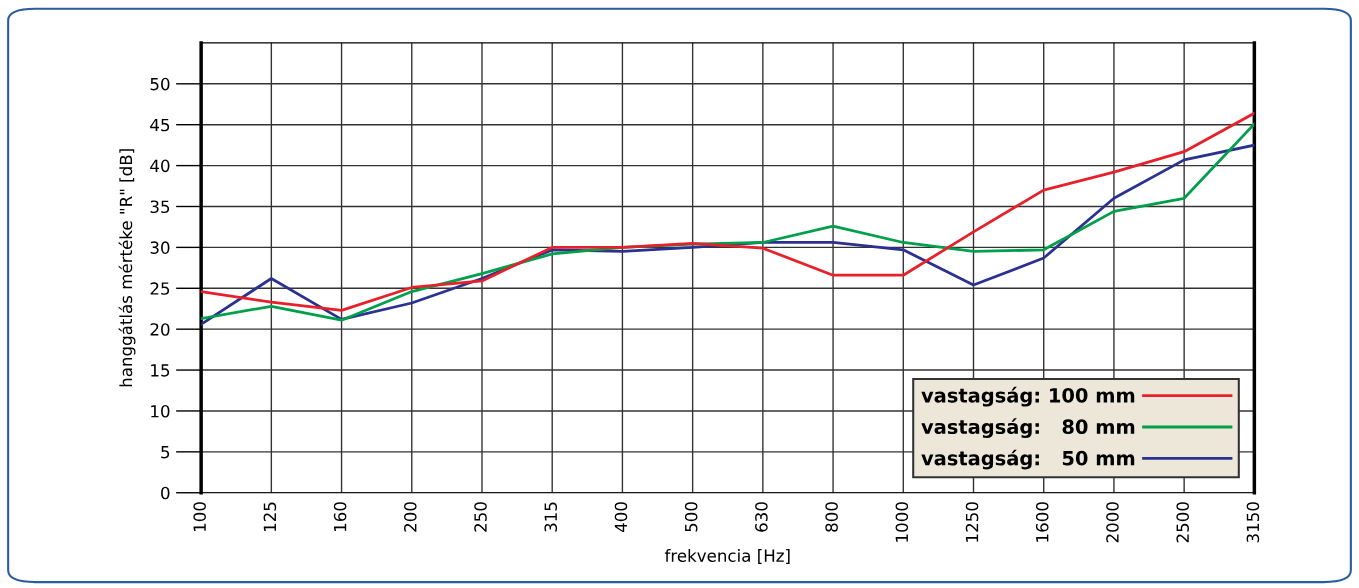 The height and width of the screenshot is (588, 1359). Describe the element at coordinates (199, 517) in the screenshot. I see `x-tick-label: 100` at that location.